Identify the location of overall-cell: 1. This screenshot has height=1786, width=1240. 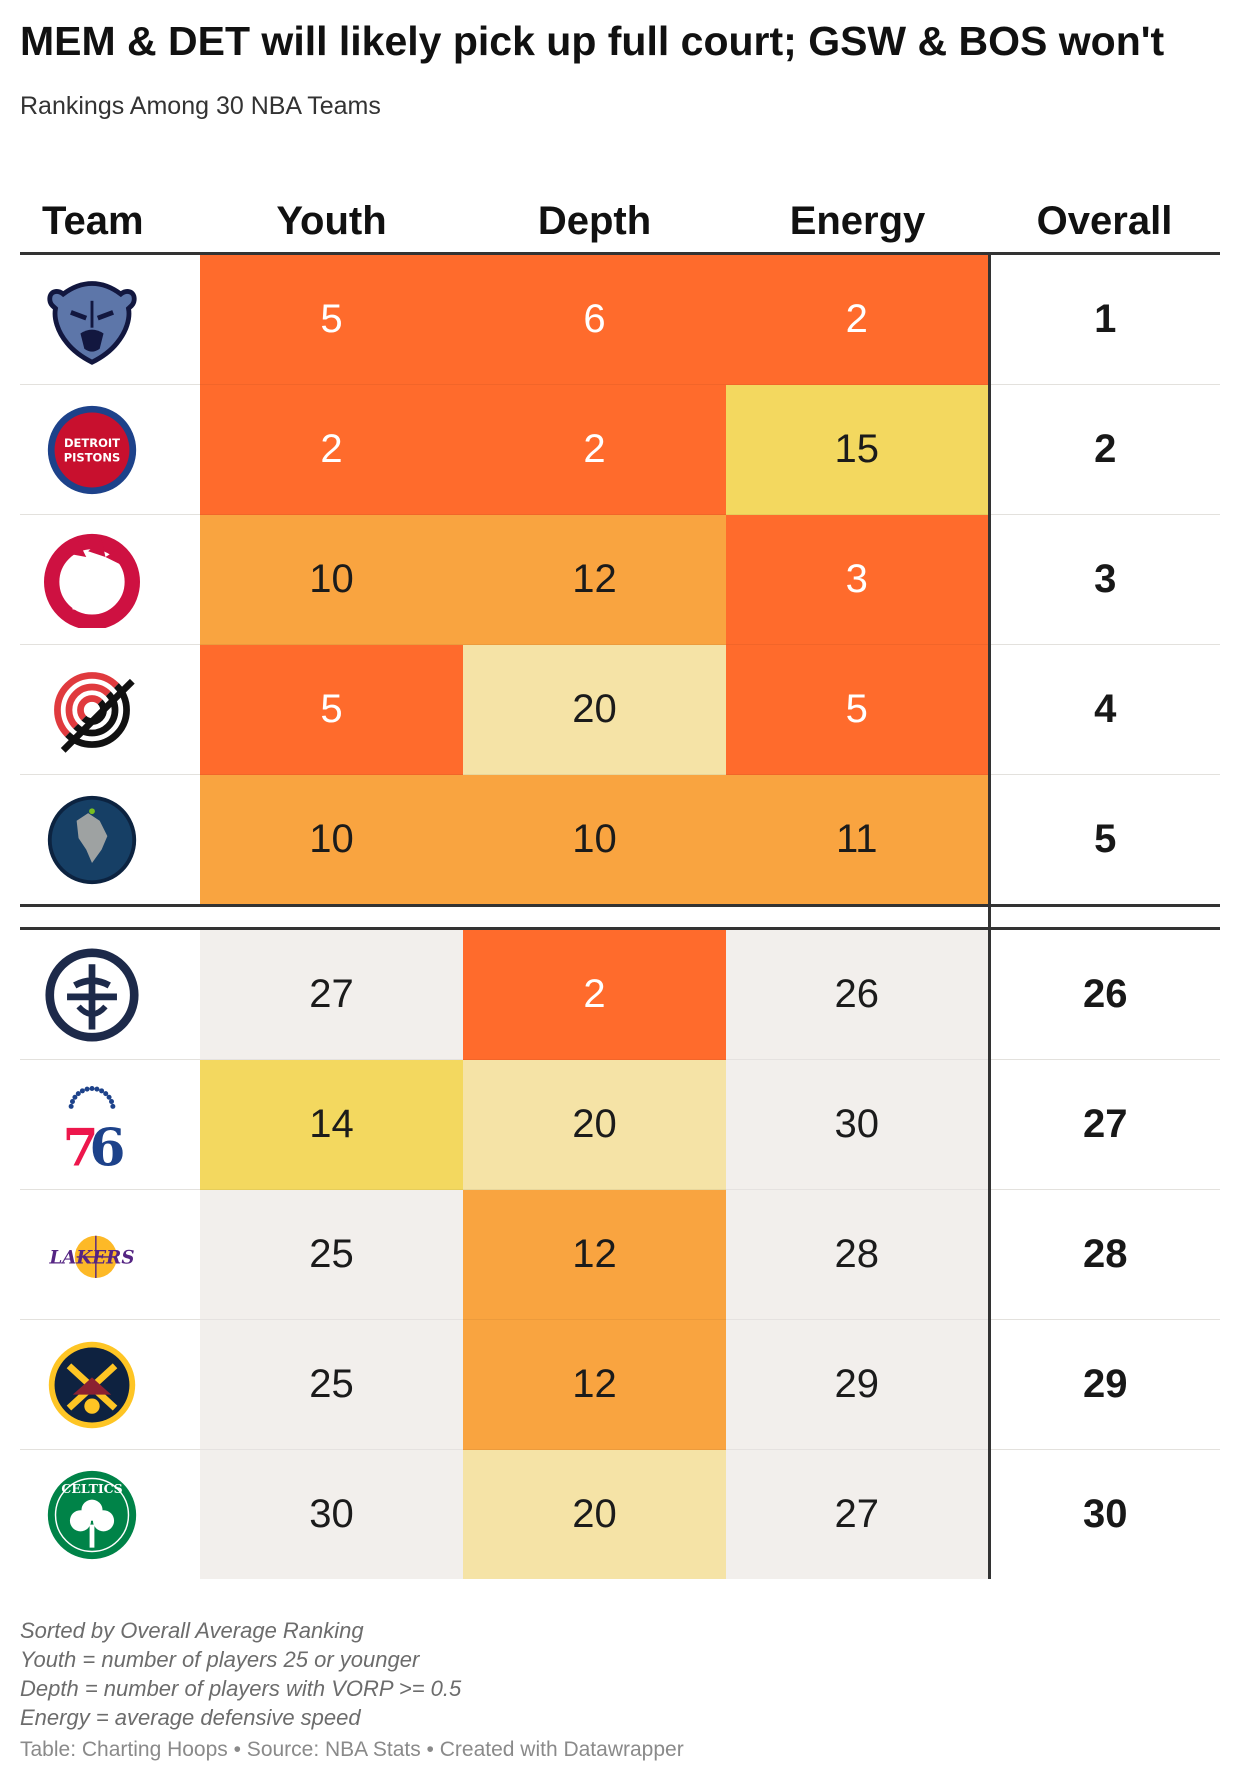
(1103, 319).